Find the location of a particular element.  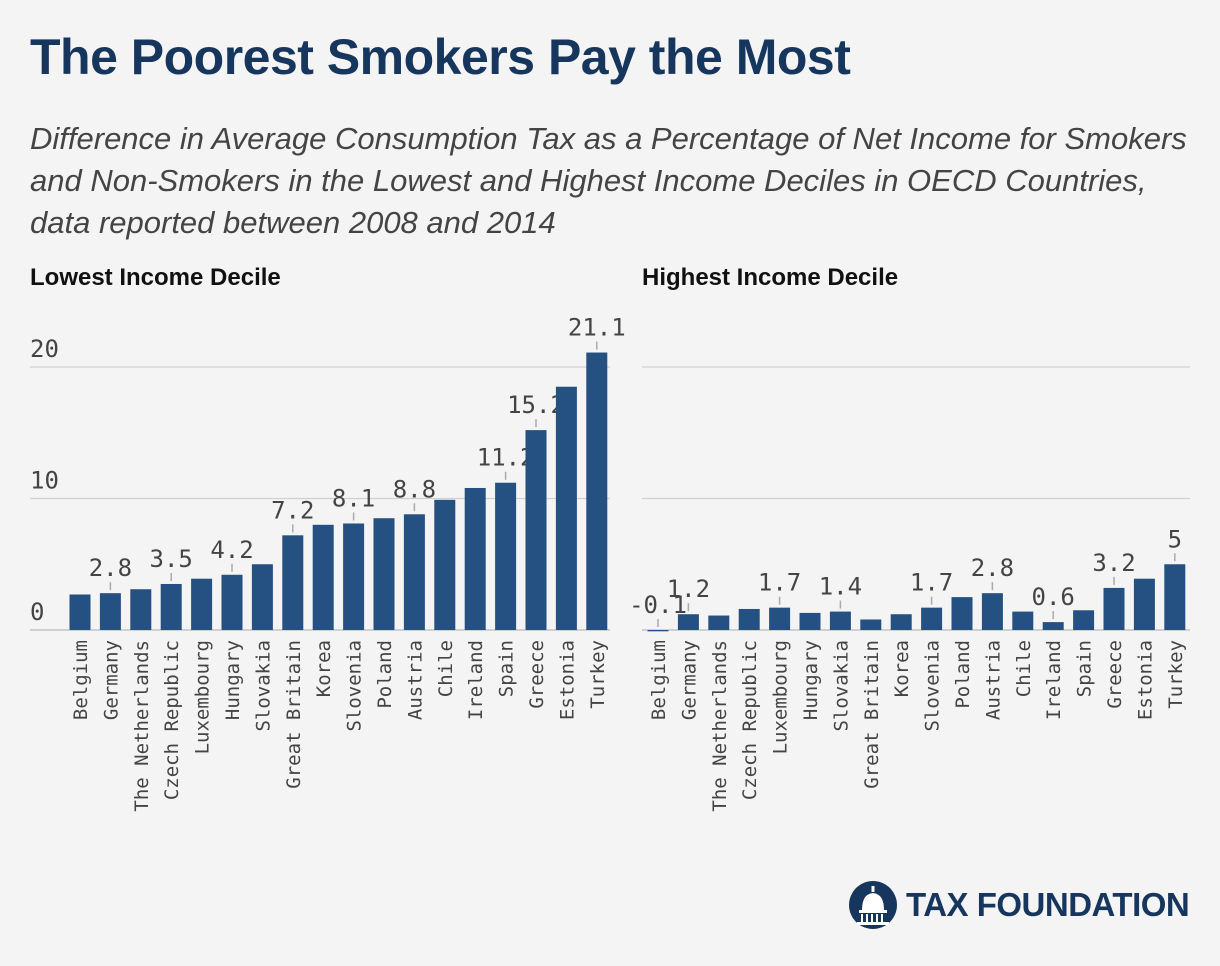

tax-foundation-logo: TAX FOUNDATION is located at coordinates (1019, 905).